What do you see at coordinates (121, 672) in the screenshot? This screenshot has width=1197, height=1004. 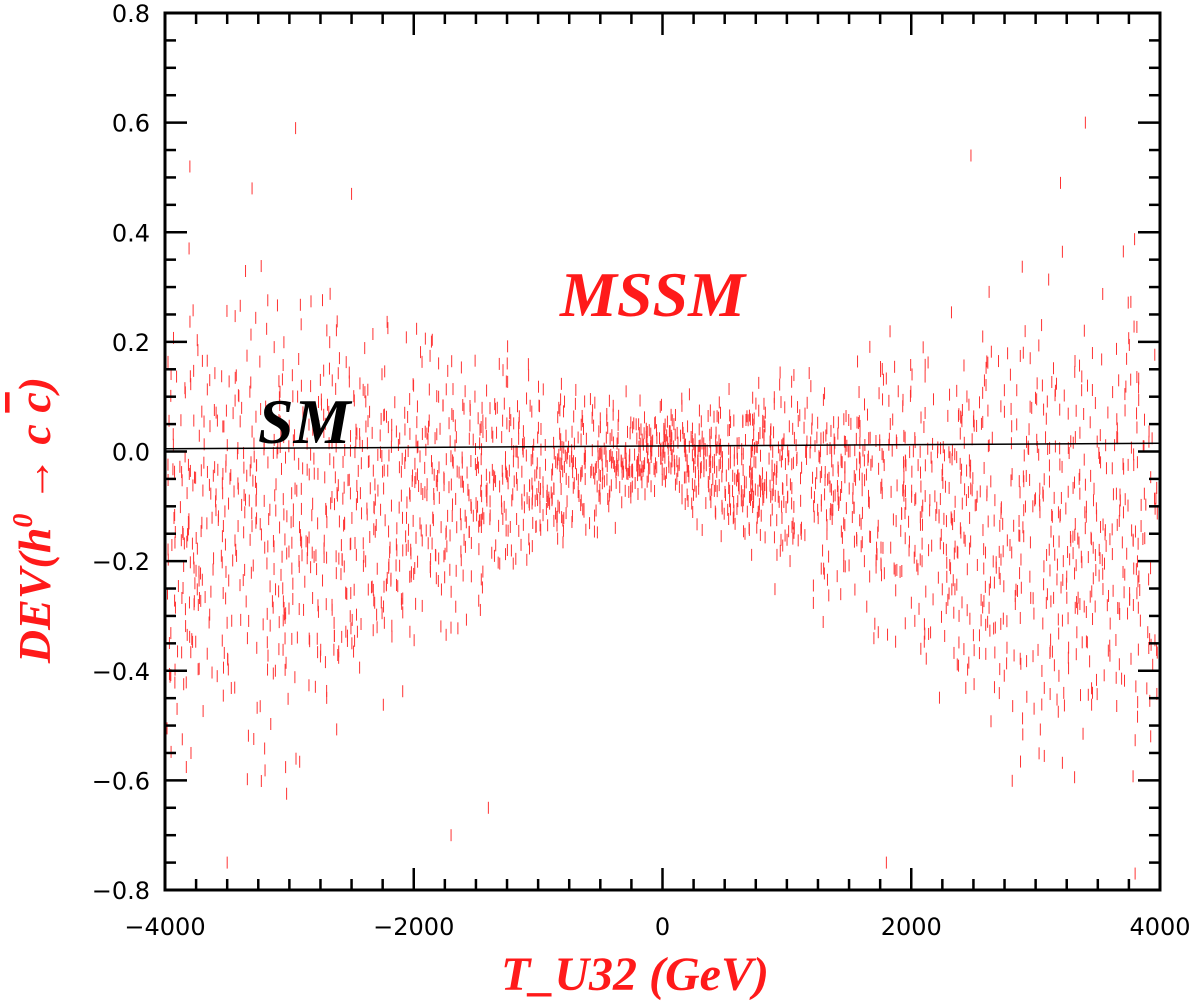 I see `y-tick-label: −0.4` at bounding box center [121, 672].